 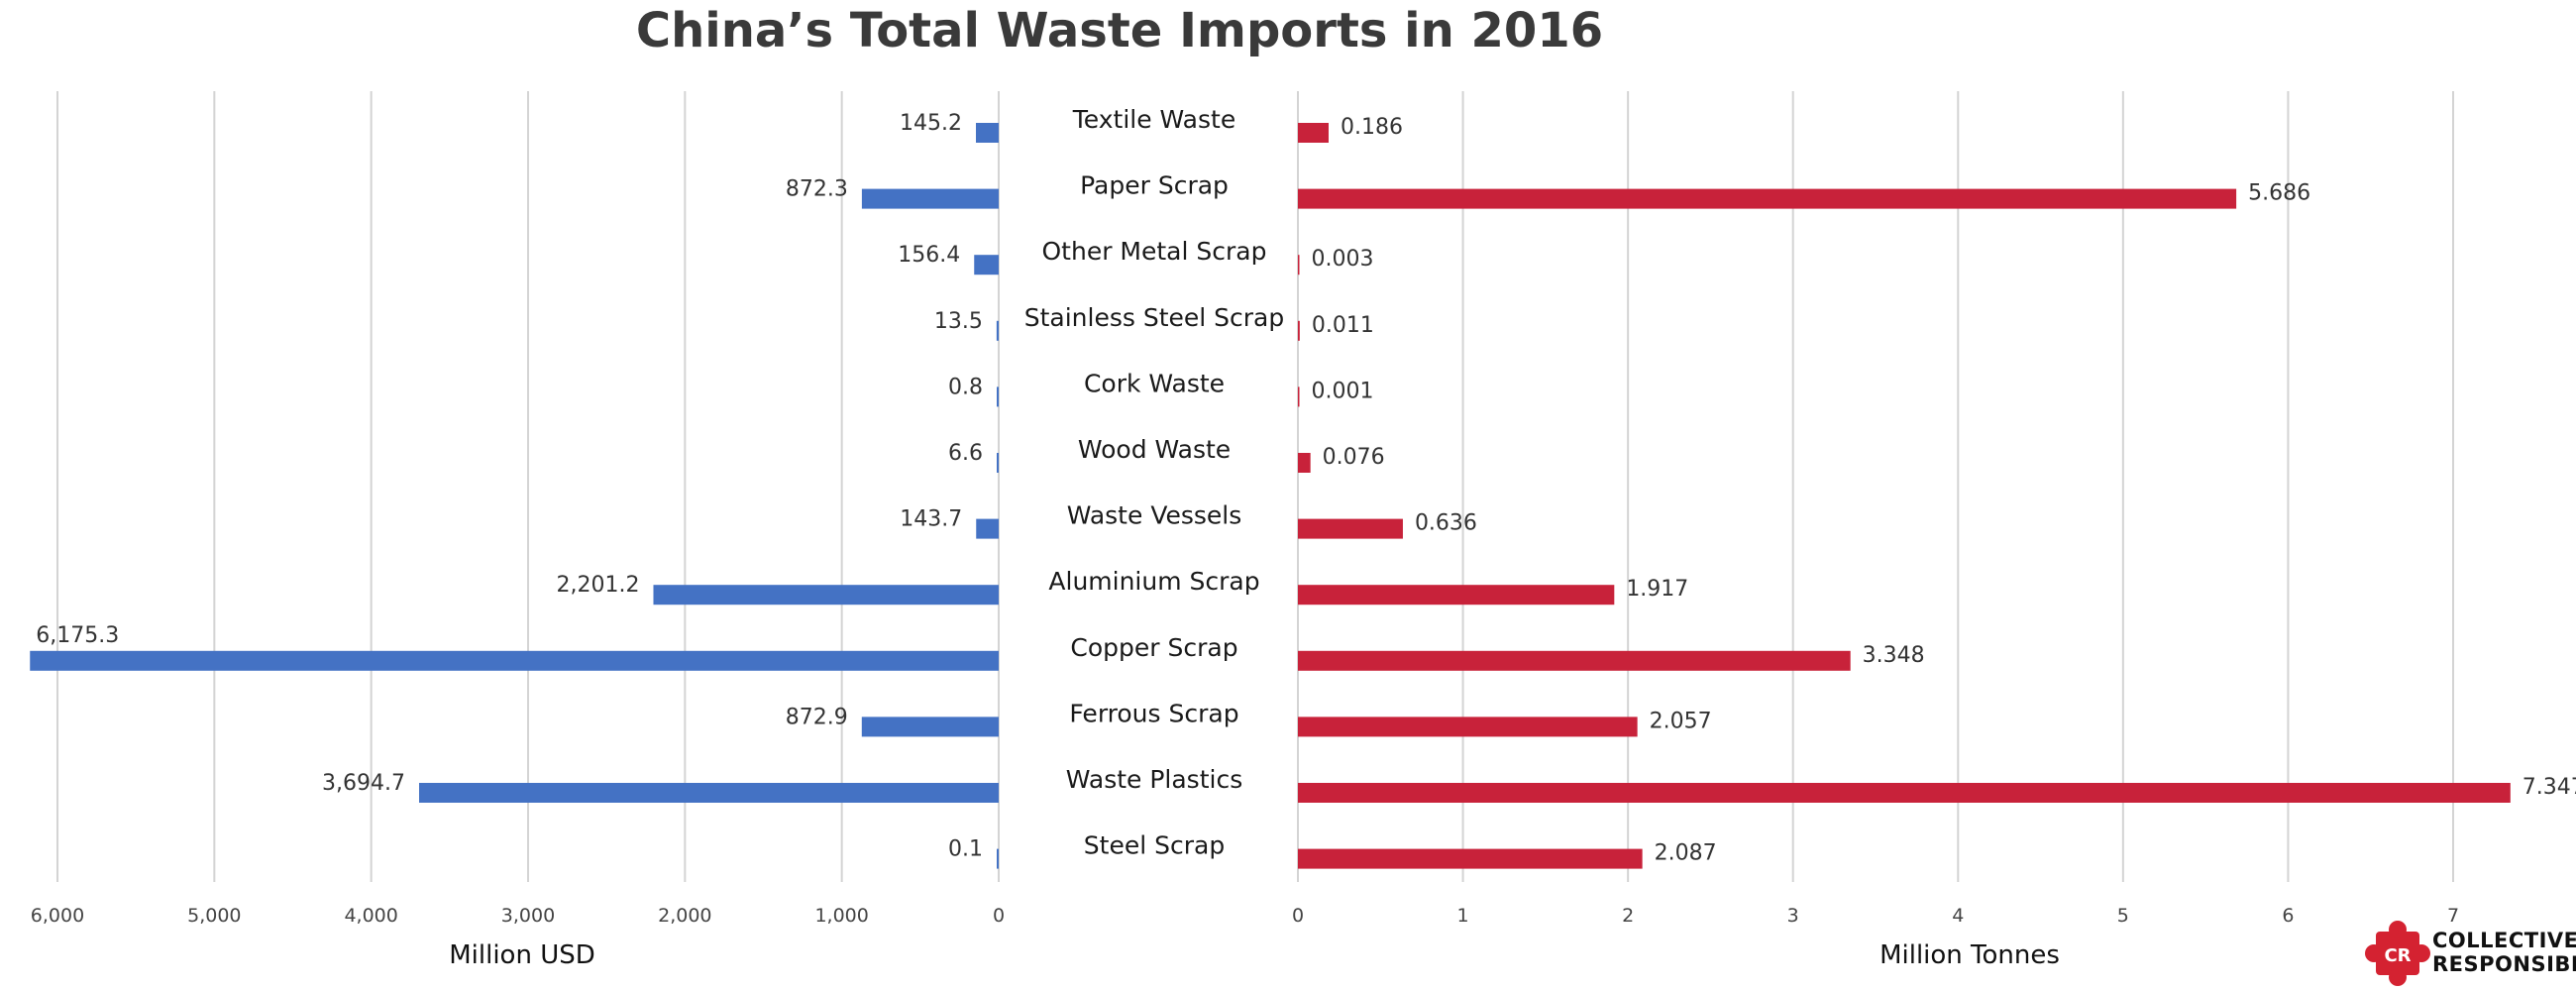 I want to click on category-label: Waste Vessels, so click(x=1155, y=515).